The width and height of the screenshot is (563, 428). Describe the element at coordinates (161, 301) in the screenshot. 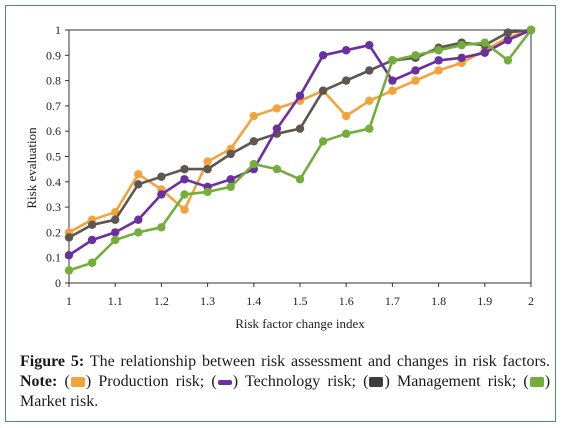

I see `x-tick-label: 1.2` at that location.